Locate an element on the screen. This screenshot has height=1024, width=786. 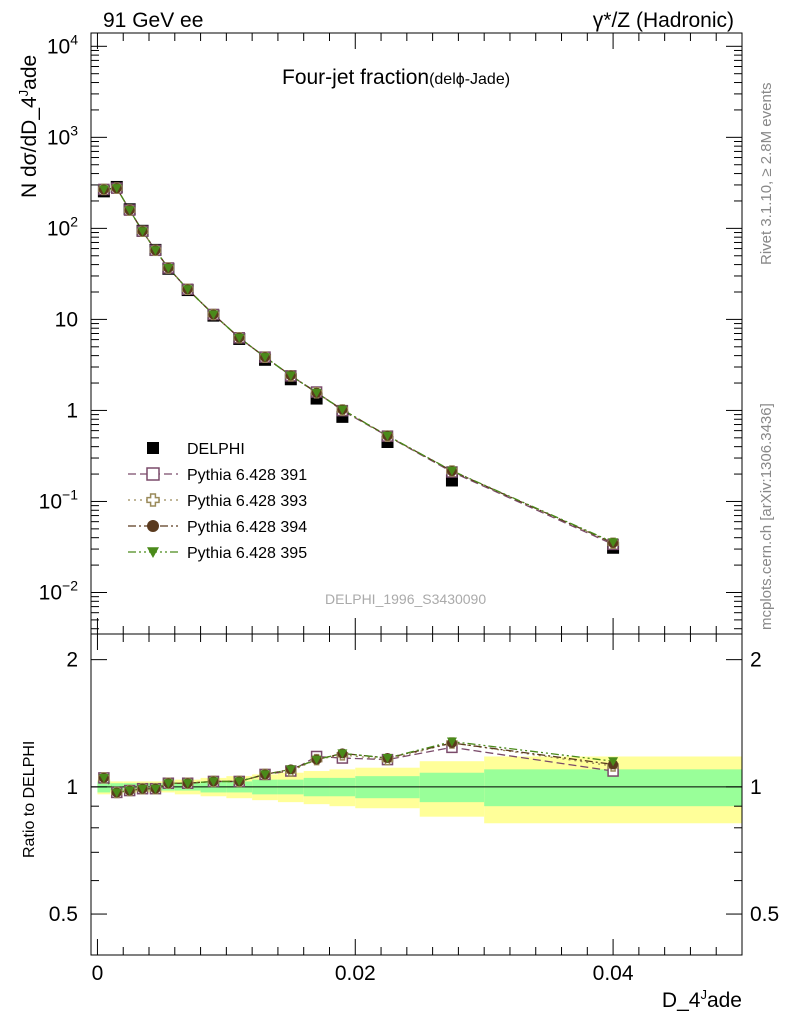
analysis-id-label: DELPHI_1996_S3430090 is located at coordinates (406, 599).